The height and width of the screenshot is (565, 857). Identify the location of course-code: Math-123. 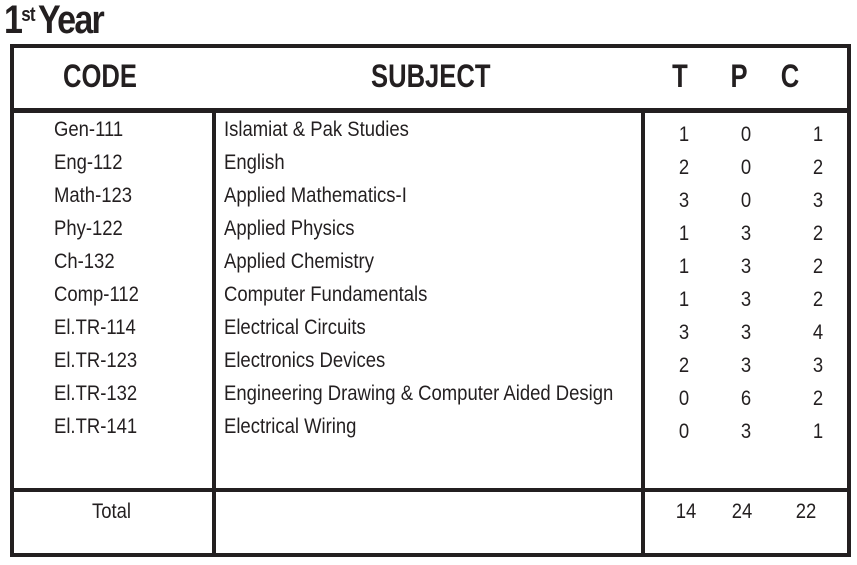
(93, 195).